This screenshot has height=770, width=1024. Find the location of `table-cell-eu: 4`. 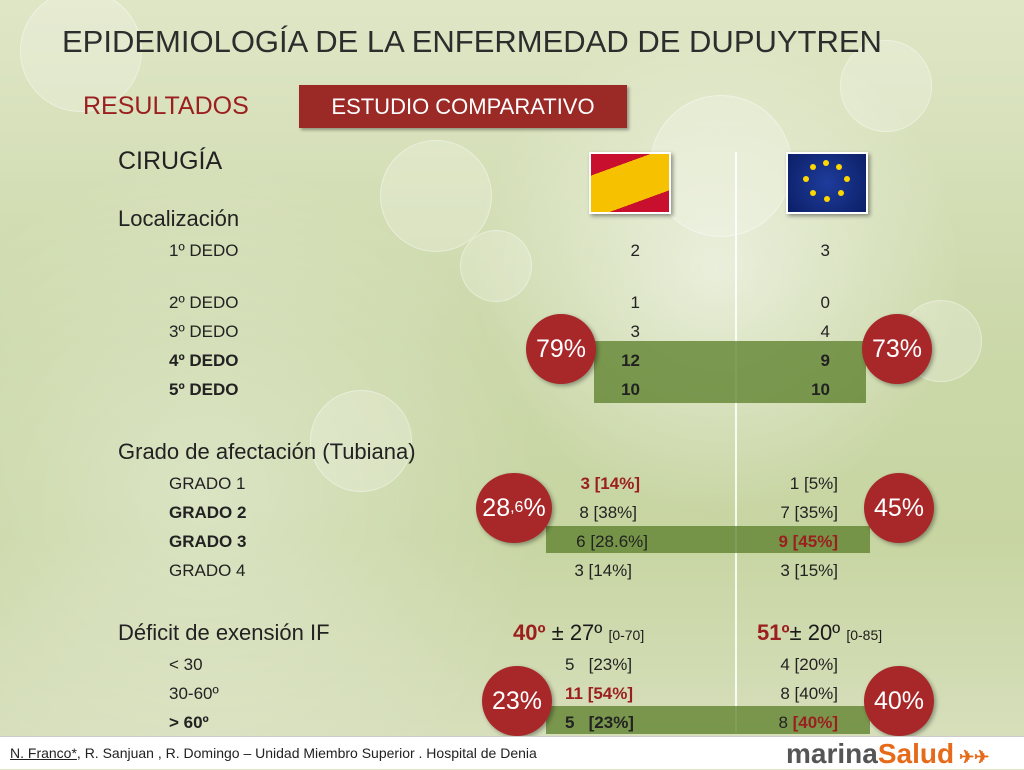

table-cell-eu: 4 is located at coordinates (825, 331).